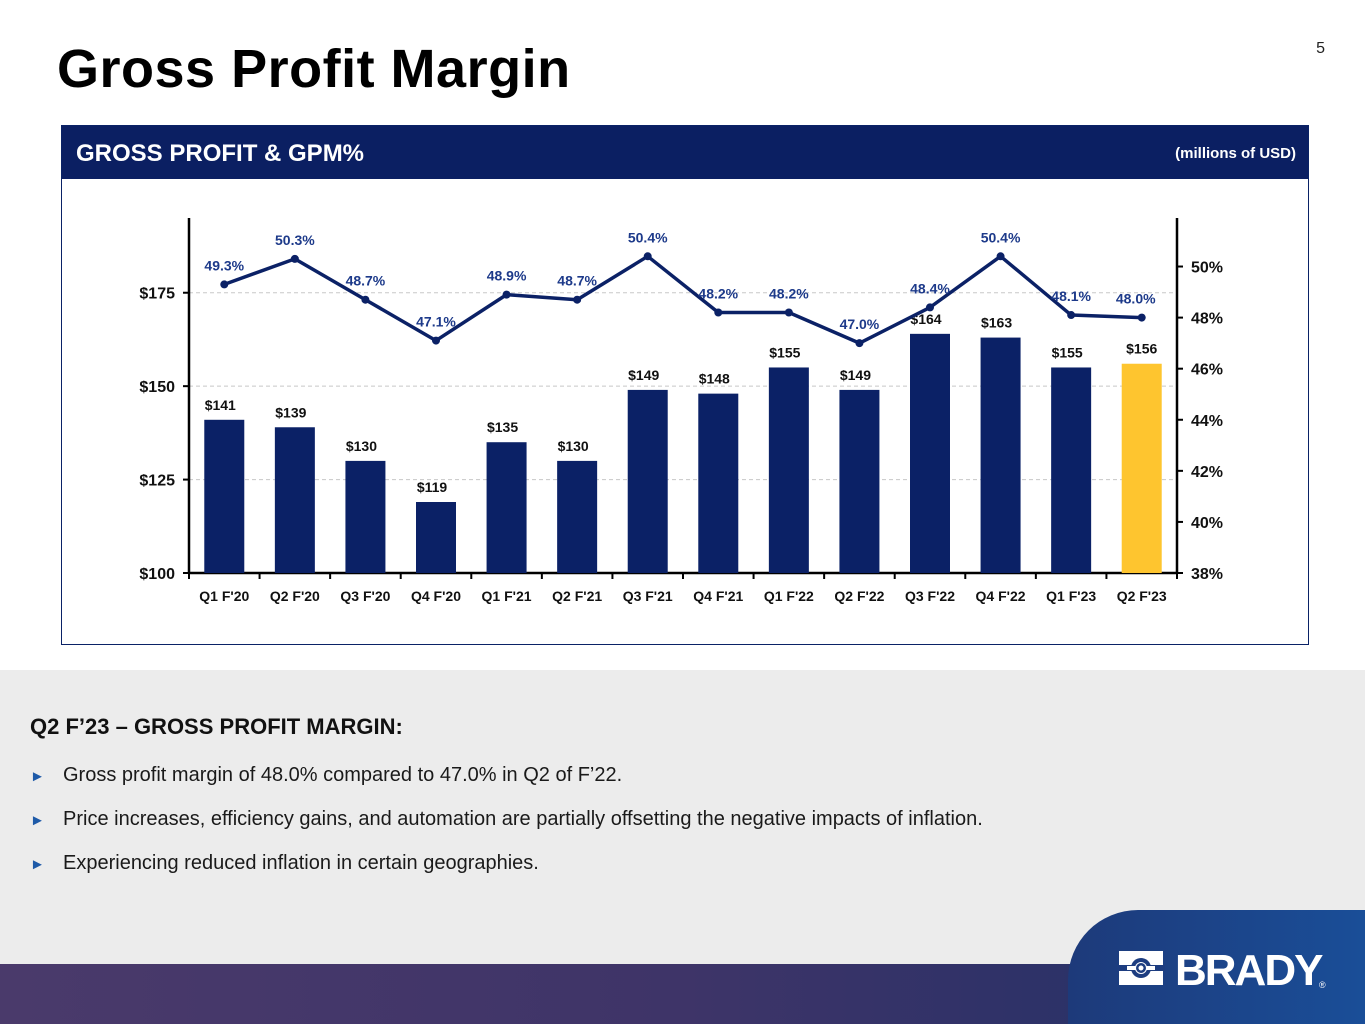 This screenshot has height=1024, width=1365. Describe the element at coordinates (930, 288) in the screenshot. I see `gpm-data-label: 48.4%` at that location.